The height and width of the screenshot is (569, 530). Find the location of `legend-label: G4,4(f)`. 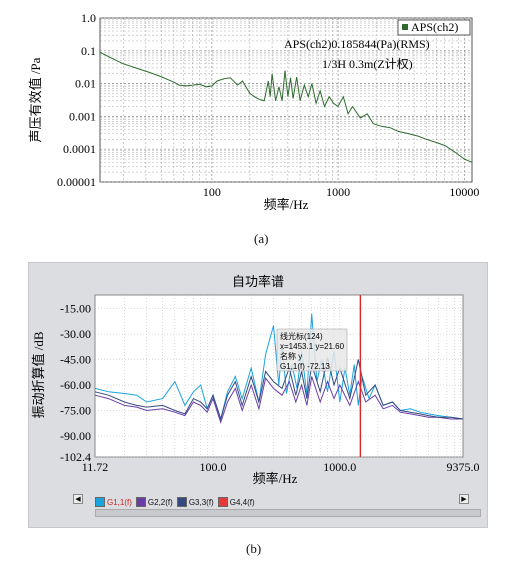

legend-label: G4,4(f) is located at coordinates (242, 502).